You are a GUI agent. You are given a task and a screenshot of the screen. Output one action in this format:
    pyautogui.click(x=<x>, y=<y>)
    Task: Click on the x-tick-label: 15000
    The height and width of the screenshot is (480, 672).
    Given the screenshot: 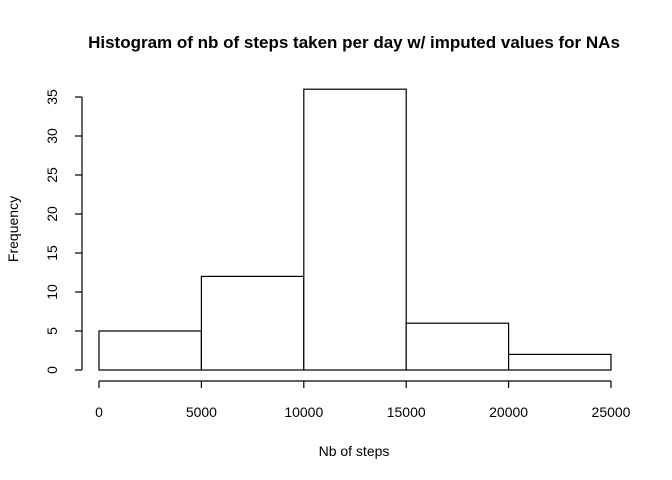 What is the action you would take?
    pyautogui.click(x=406, y=412)
    